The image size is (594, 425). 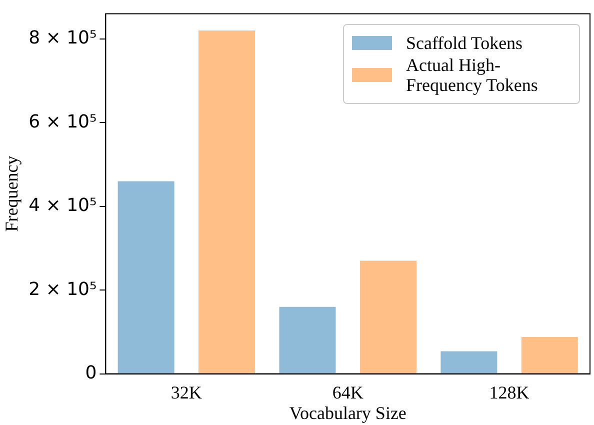 I want to click on y-tick-label: 8 × 10⁵, so click(x=62, y=38).